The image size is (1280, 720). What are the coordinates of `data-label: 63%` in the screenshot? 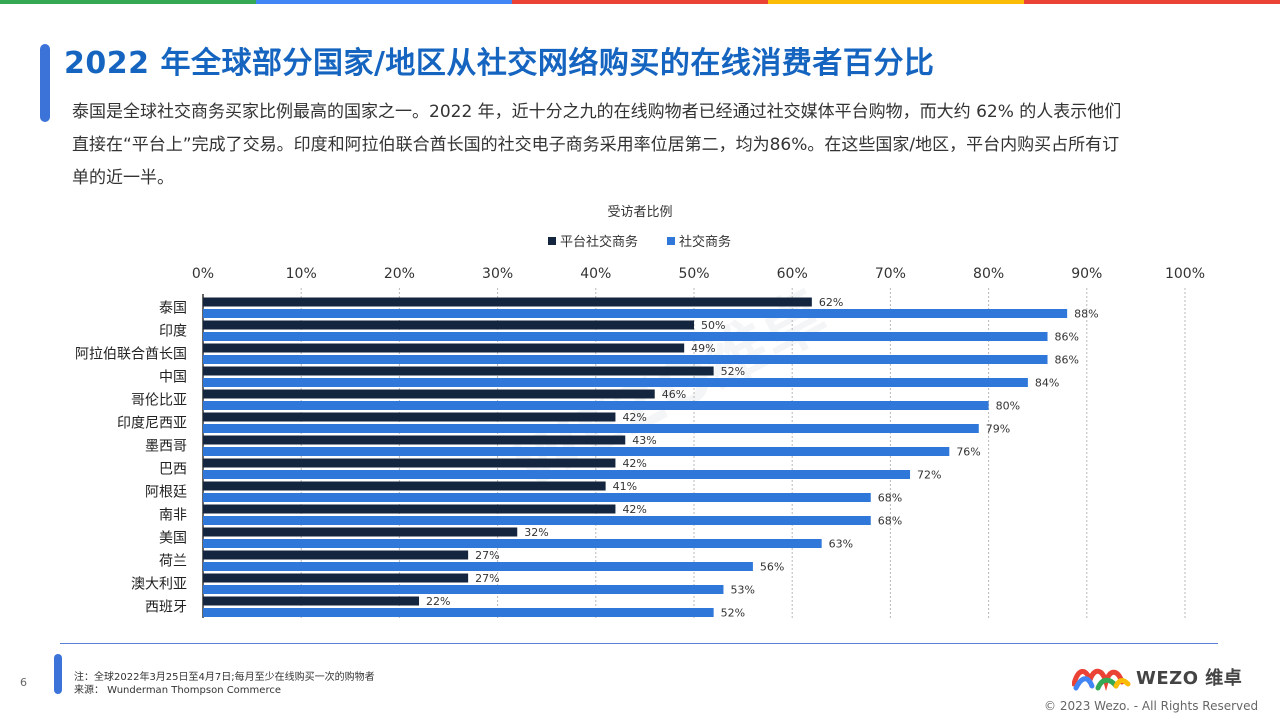 It's located at (841, 544).